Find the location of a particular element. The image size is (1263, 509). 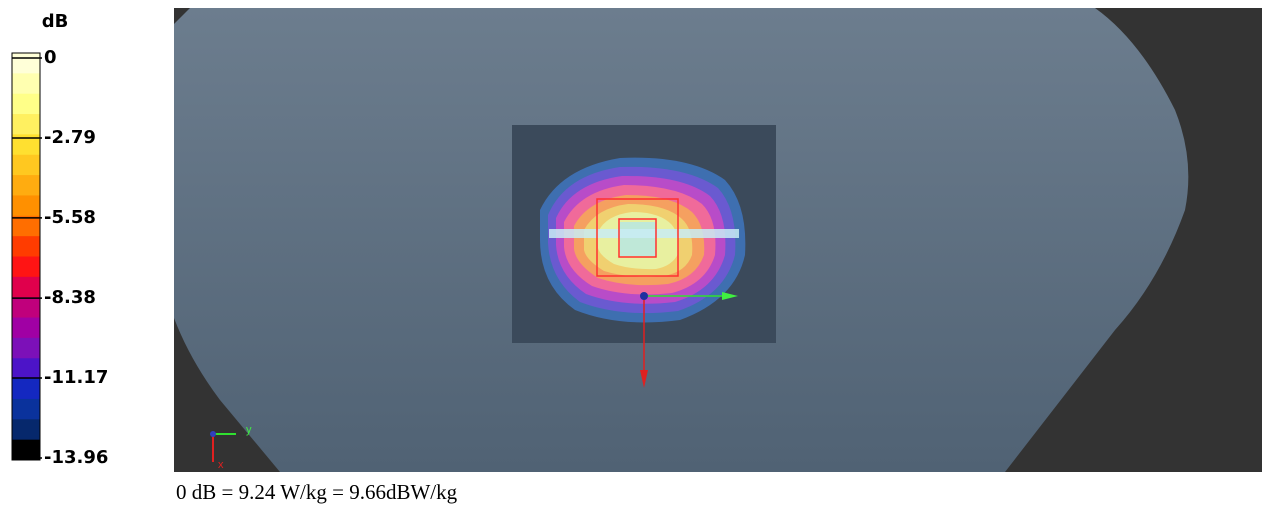

colorbar-tick-label: -5.58 is located at coordinates (70, 217).